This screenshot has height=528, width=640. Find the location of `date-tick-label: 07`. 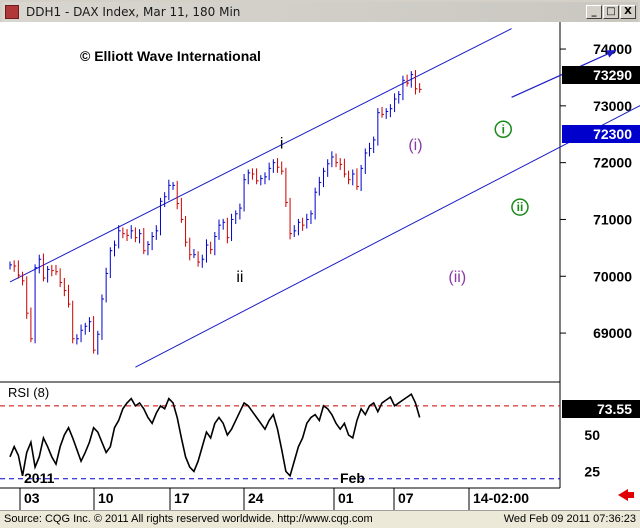

date-tick-label: 07 is located at coordinates (406, 498).